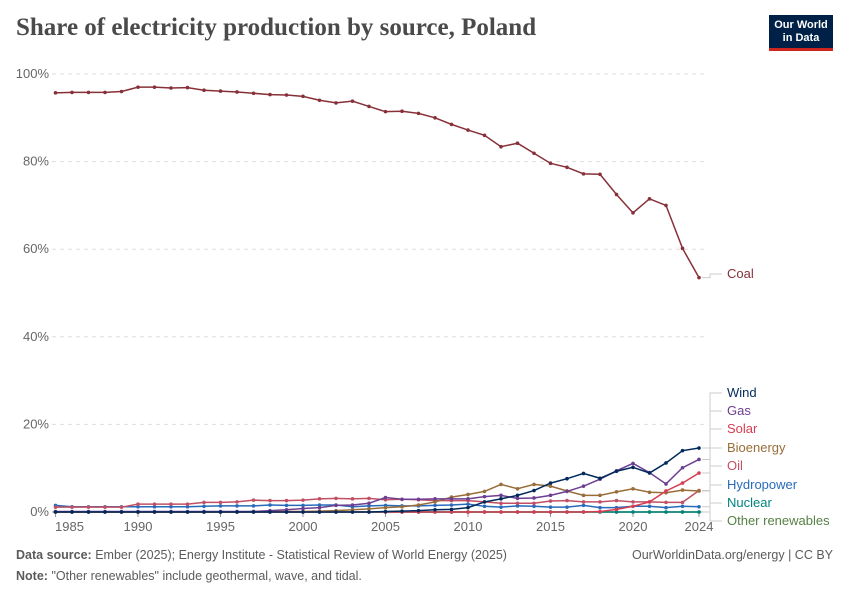 The image size is (850, 600). I want to click on y-tick-label: 20%, so click(36, 423).